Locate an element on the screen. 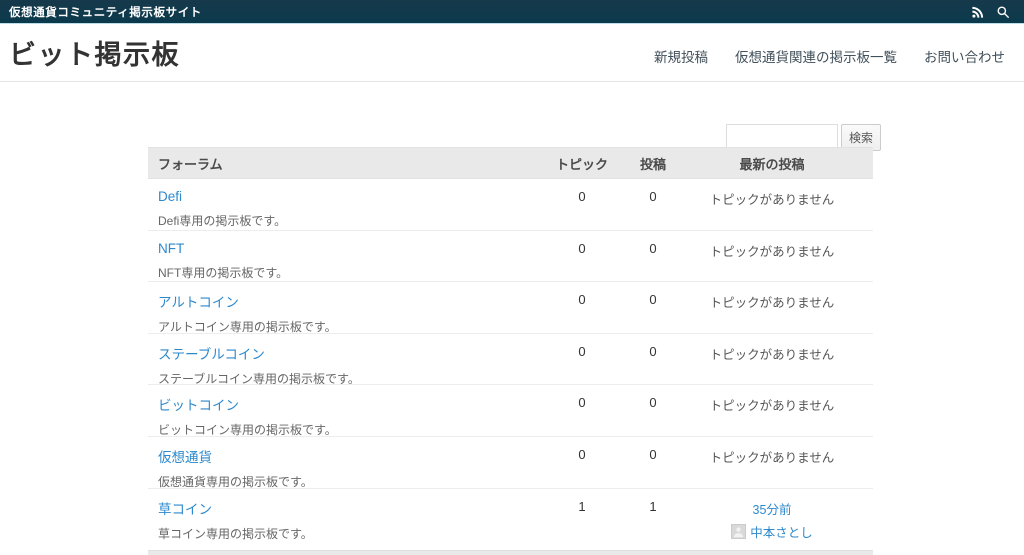 This screenshot has height=555, width=1024. site-header: ビット掲示板 新規投稿 仮想通貨関連の掲示板一覧 お問い合わせ is located at coordinates (512, 53).